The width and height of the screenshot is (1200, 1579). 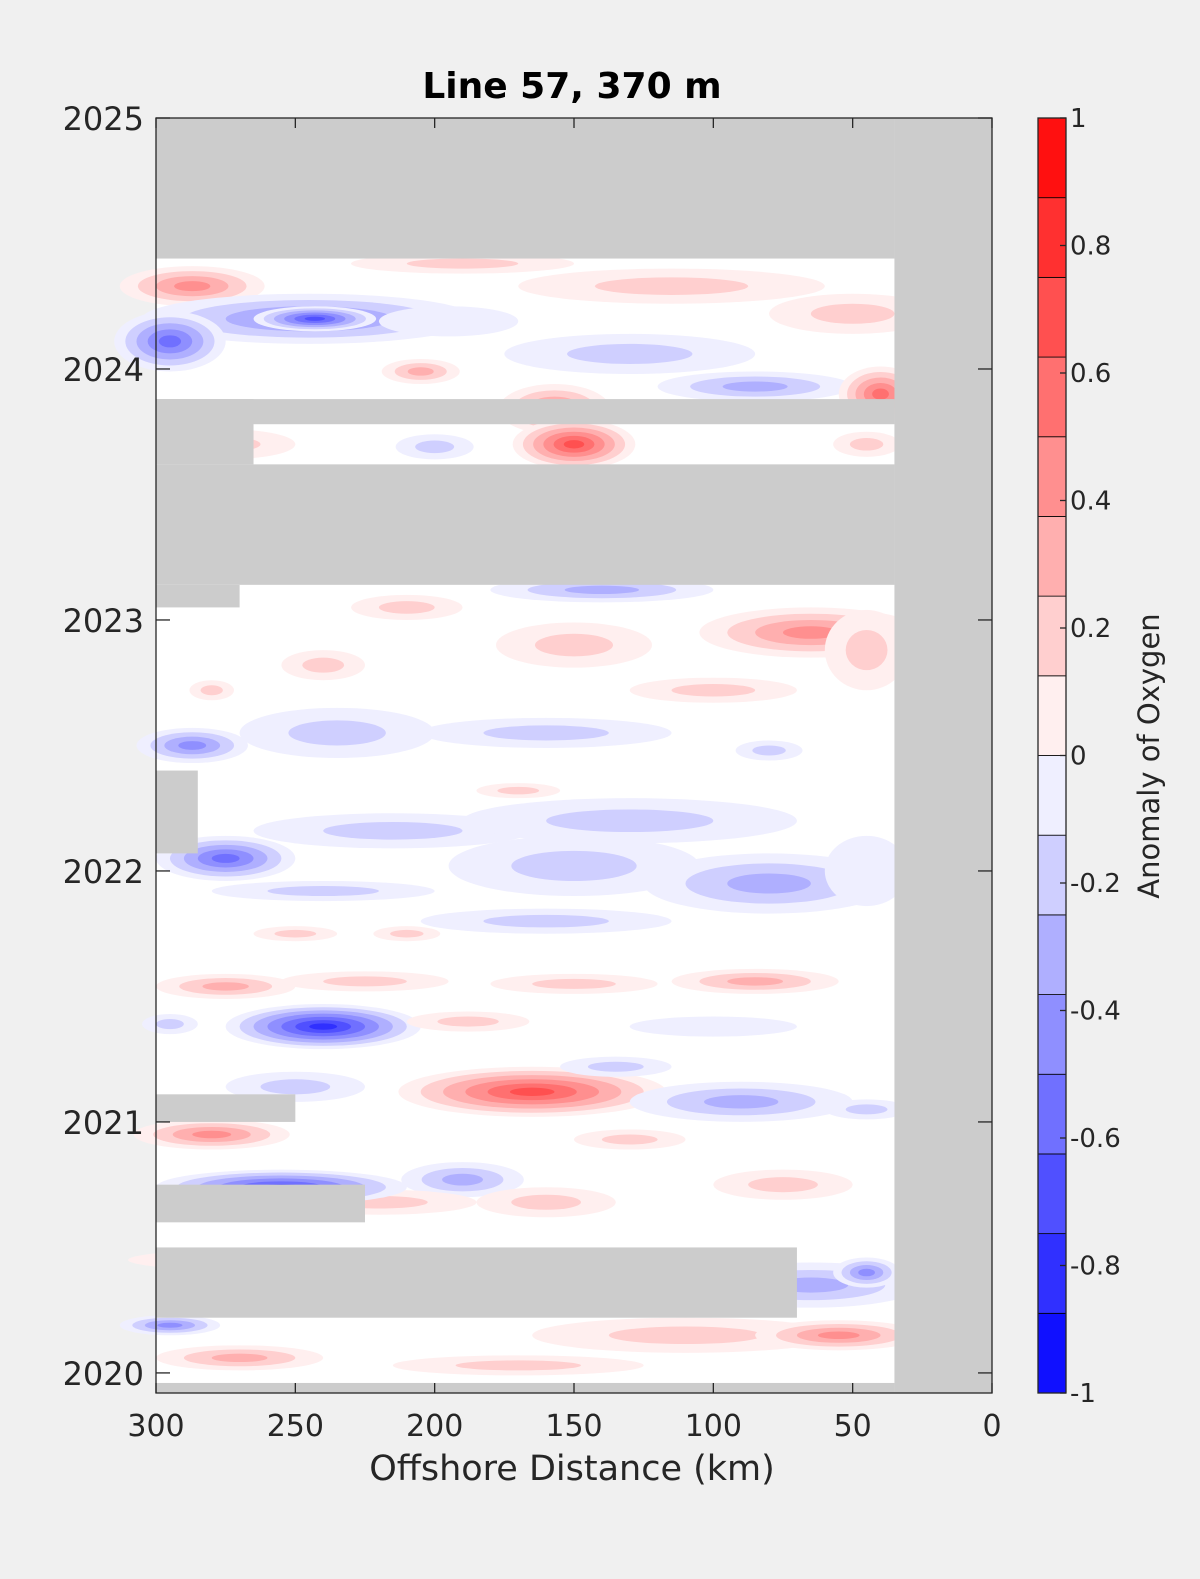 What do you see at coordinates (103, 1123) in the screenshot?
I see `y-tick-label: 2021` at bounding box center [103, 1123].